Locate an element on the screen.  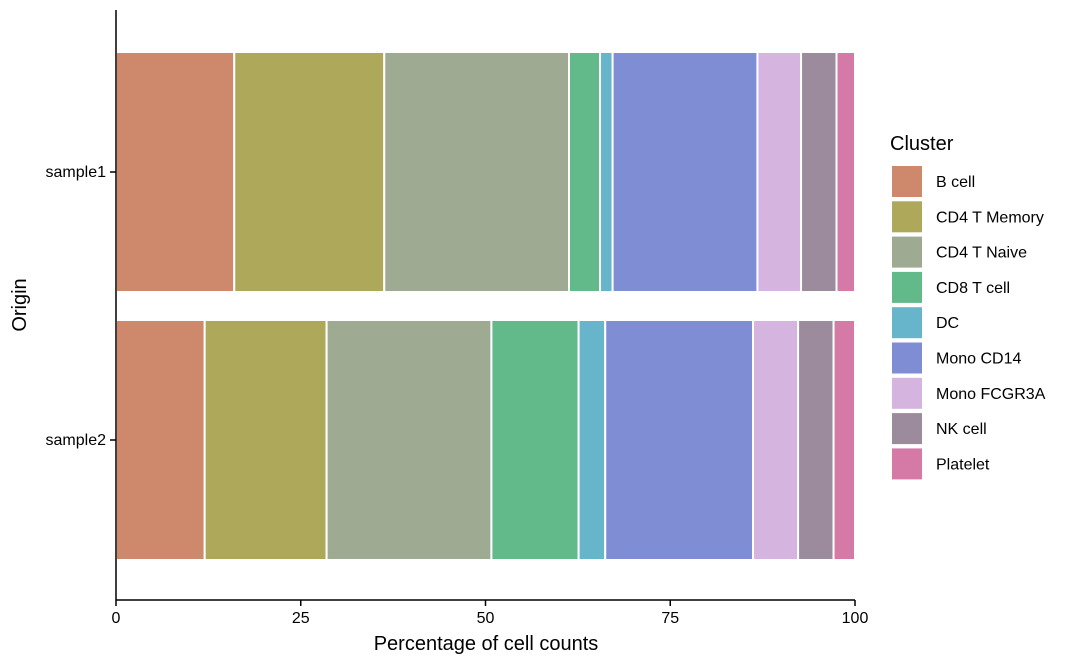
legend-label: CD4 T Naive is located at coordinates (981, 253).